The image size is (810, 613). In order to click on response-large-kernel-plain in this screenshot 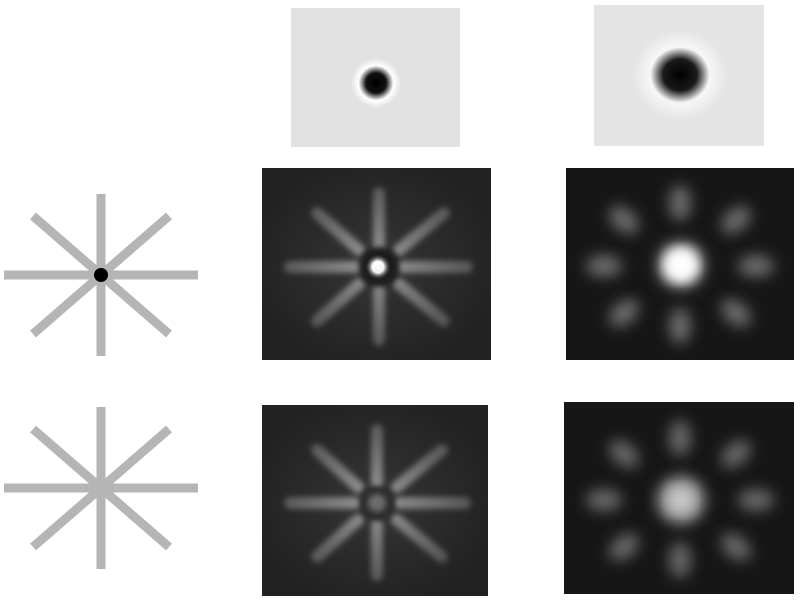, I will do `click(679, 498)`.